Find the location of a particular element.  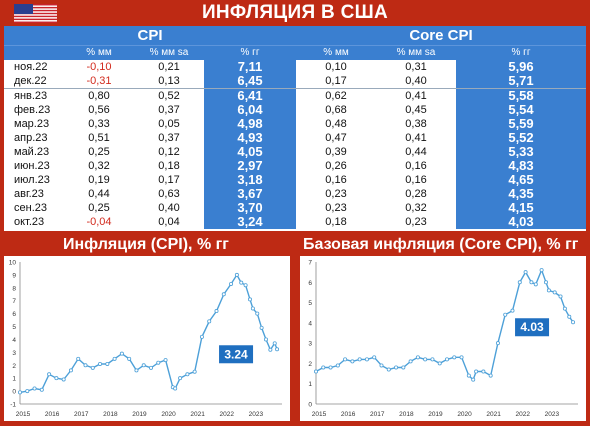

table-row: 0,26 0,16 4,83 is located at coordinates (441, 166).